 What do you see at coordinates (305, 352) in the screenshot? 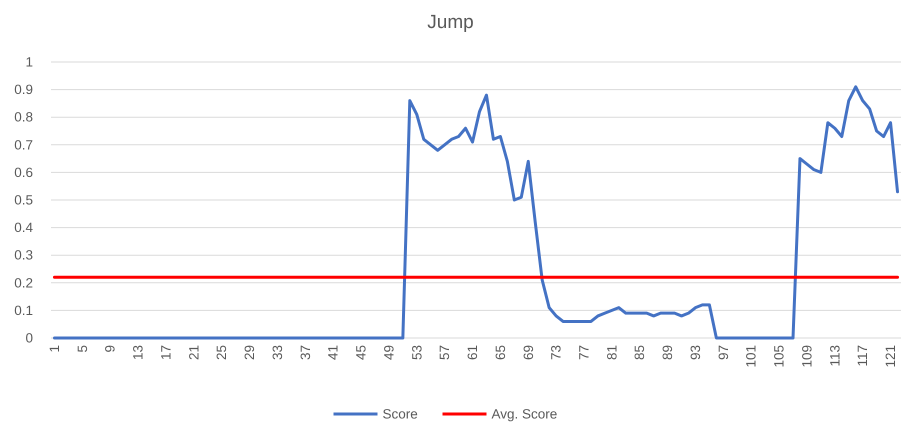
I see `x-tick-label: 37` at bounding box center [305, 352].